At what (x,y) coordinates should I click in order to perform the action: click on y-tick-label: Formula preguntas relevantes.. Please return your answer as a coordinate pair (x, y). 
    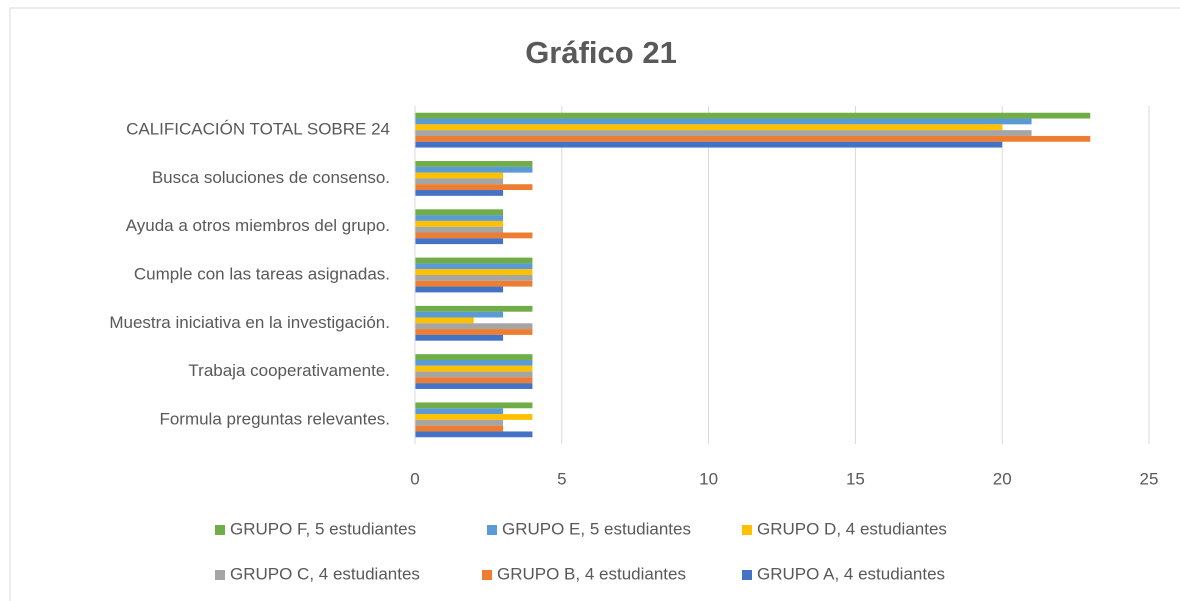
    Looking at the image, I should click on (274, 418).